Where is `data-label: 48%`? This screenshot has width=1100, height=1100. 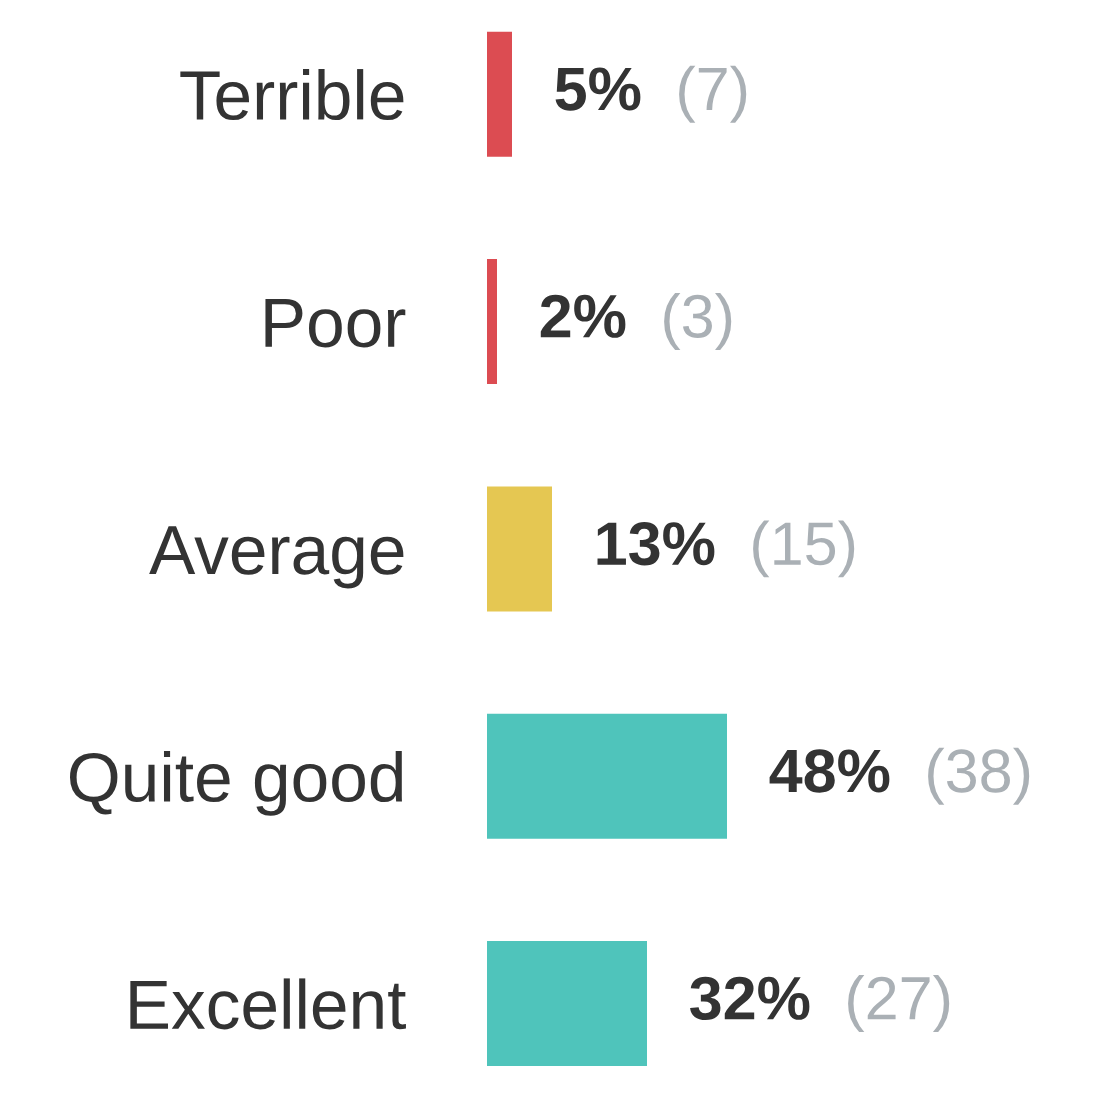 data-label: 48% is located at coordinates (829, 771).